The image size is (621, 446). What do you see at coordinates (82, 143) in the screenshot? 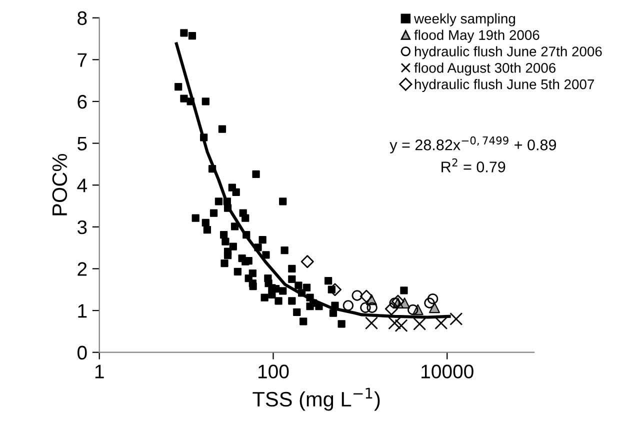
I see `y-tick-label: 5` at bounding box center [82, 143].